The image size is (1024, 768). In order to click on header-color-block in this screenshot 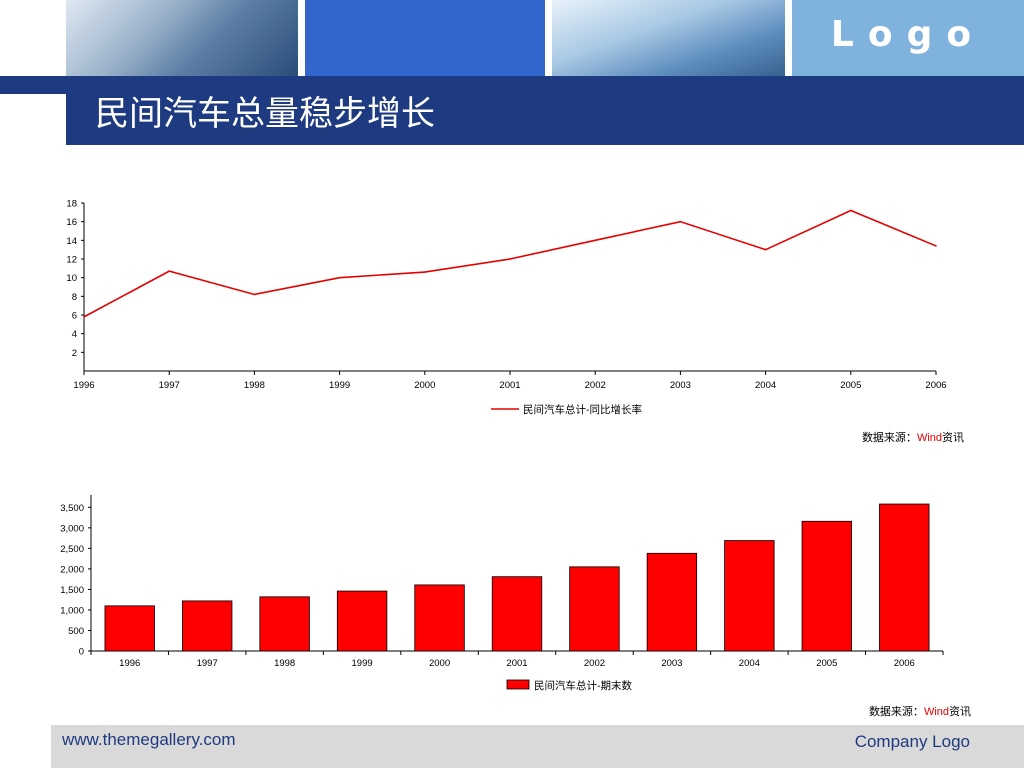, I will do `click(425, 38)`.